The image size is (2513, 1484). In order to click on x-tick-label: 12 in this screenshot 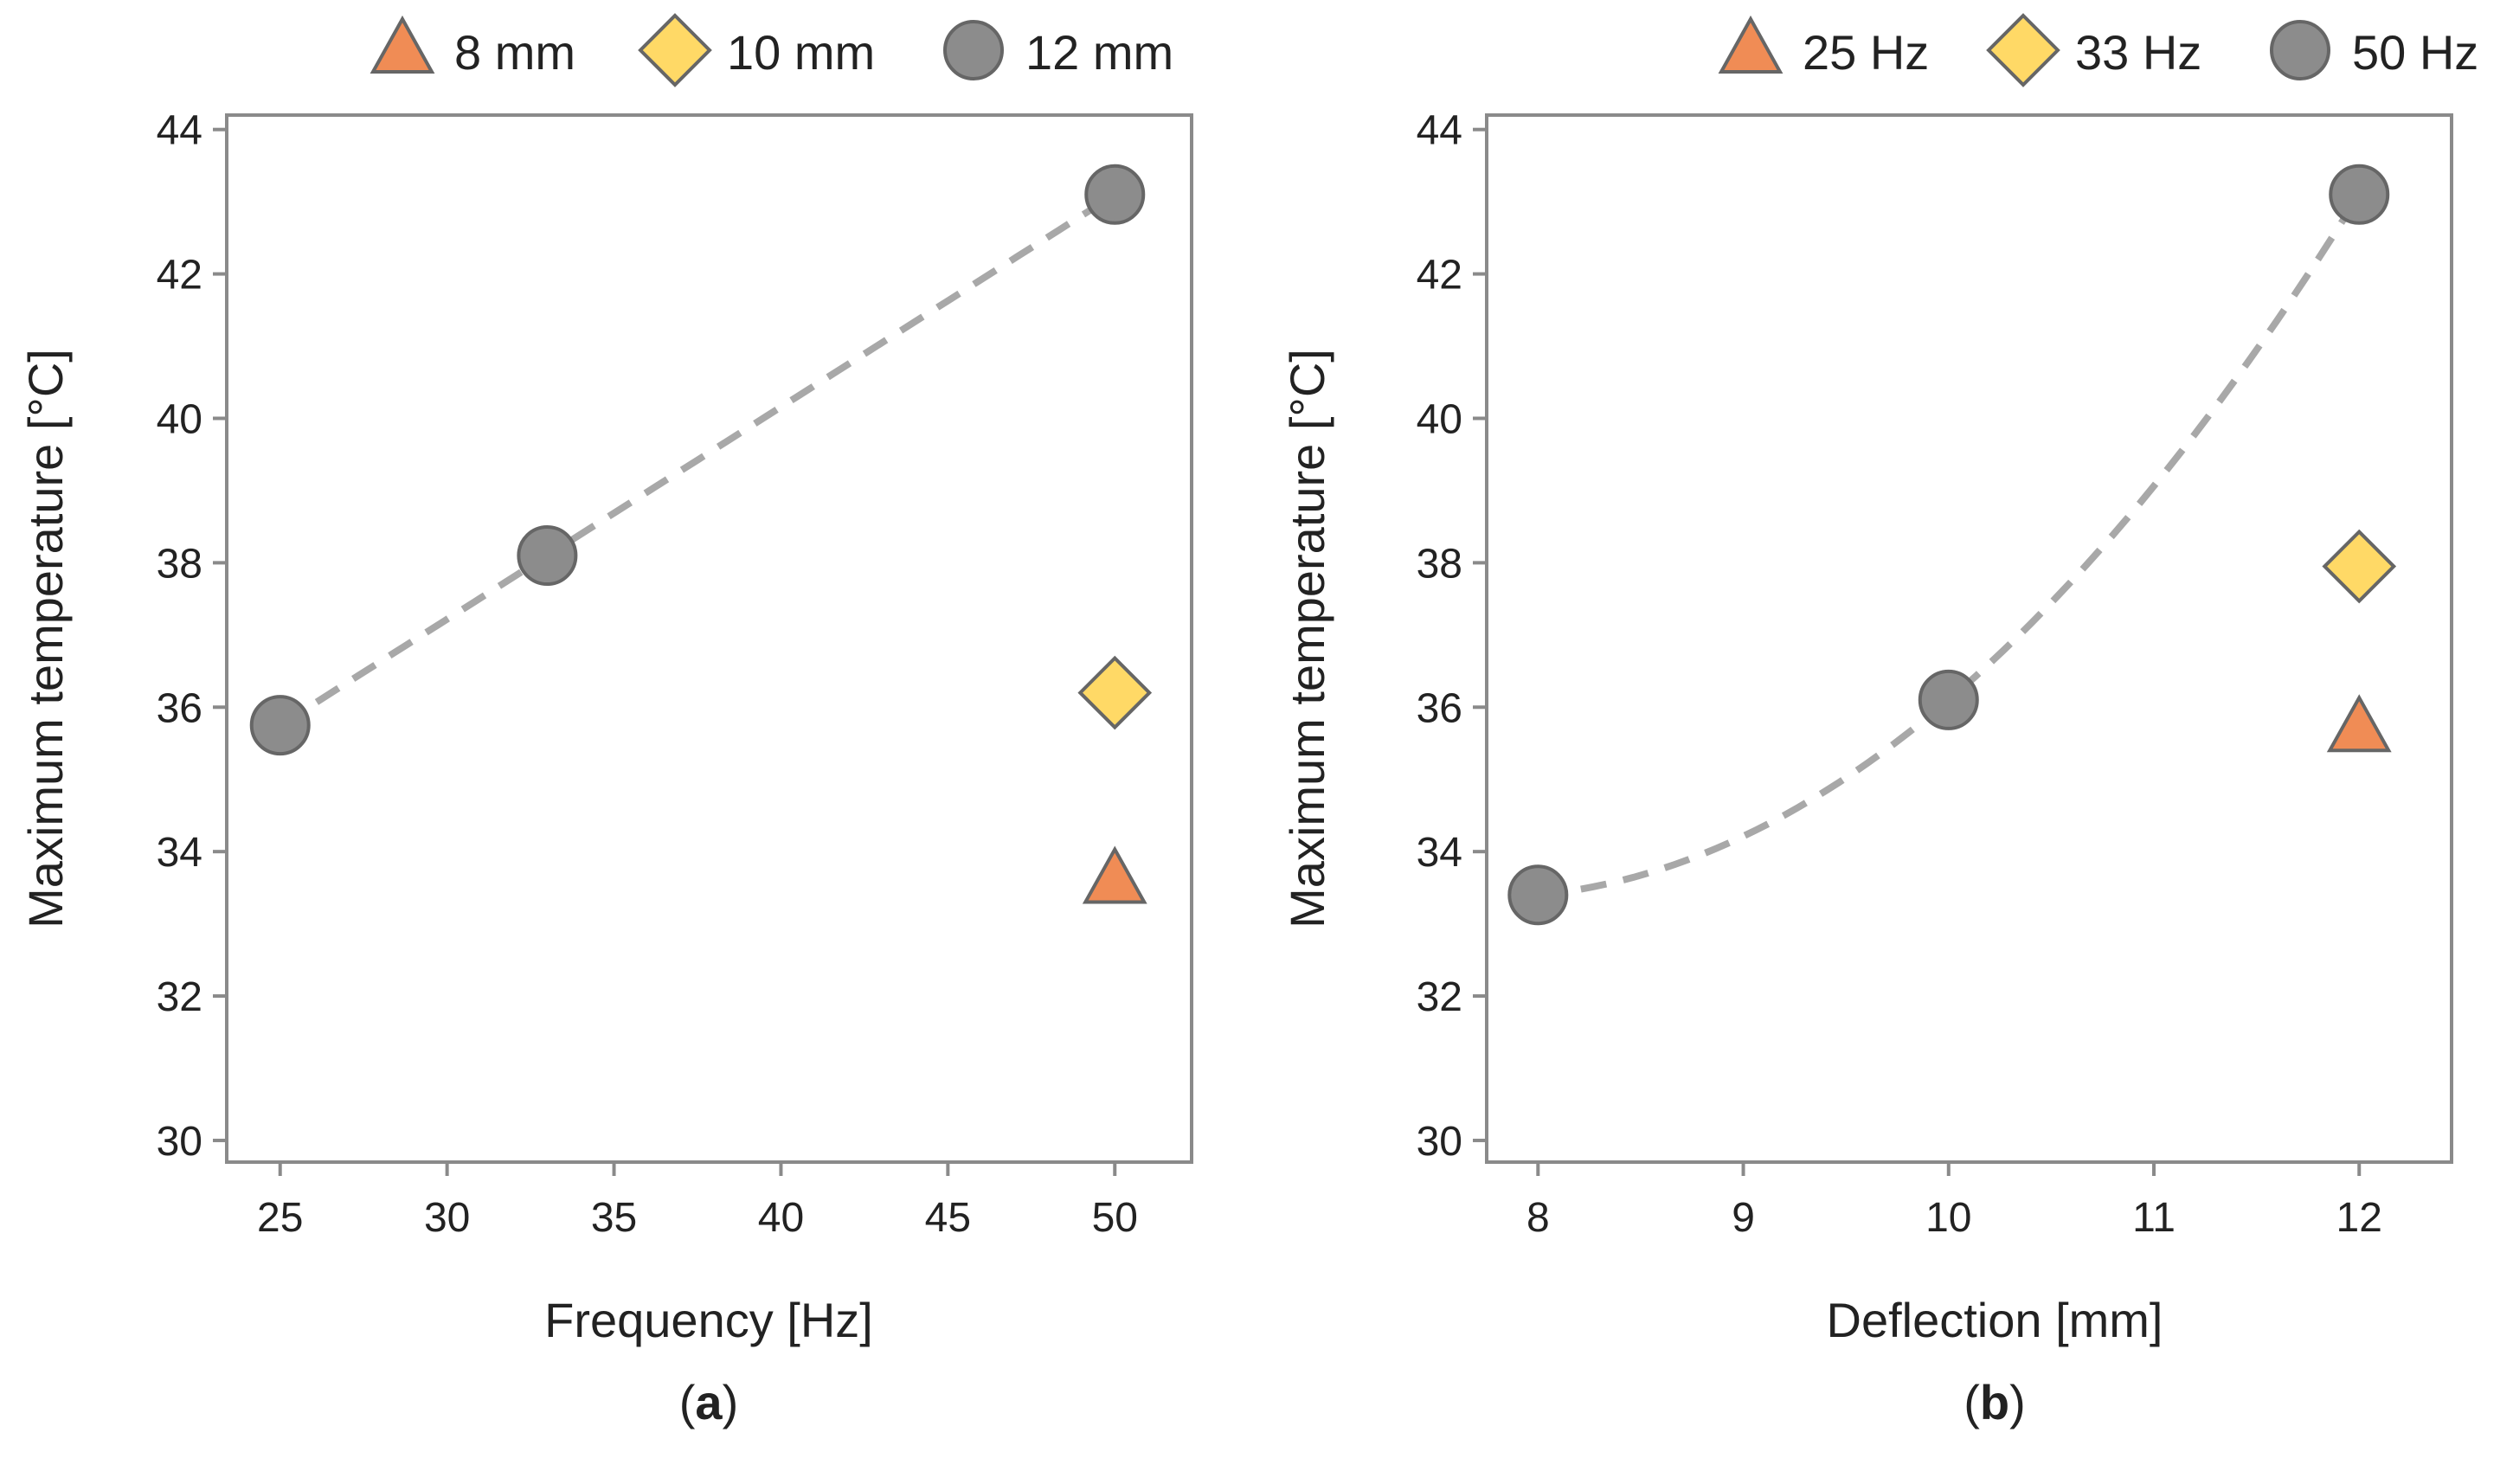, I will do `click(2359, 1218)`.